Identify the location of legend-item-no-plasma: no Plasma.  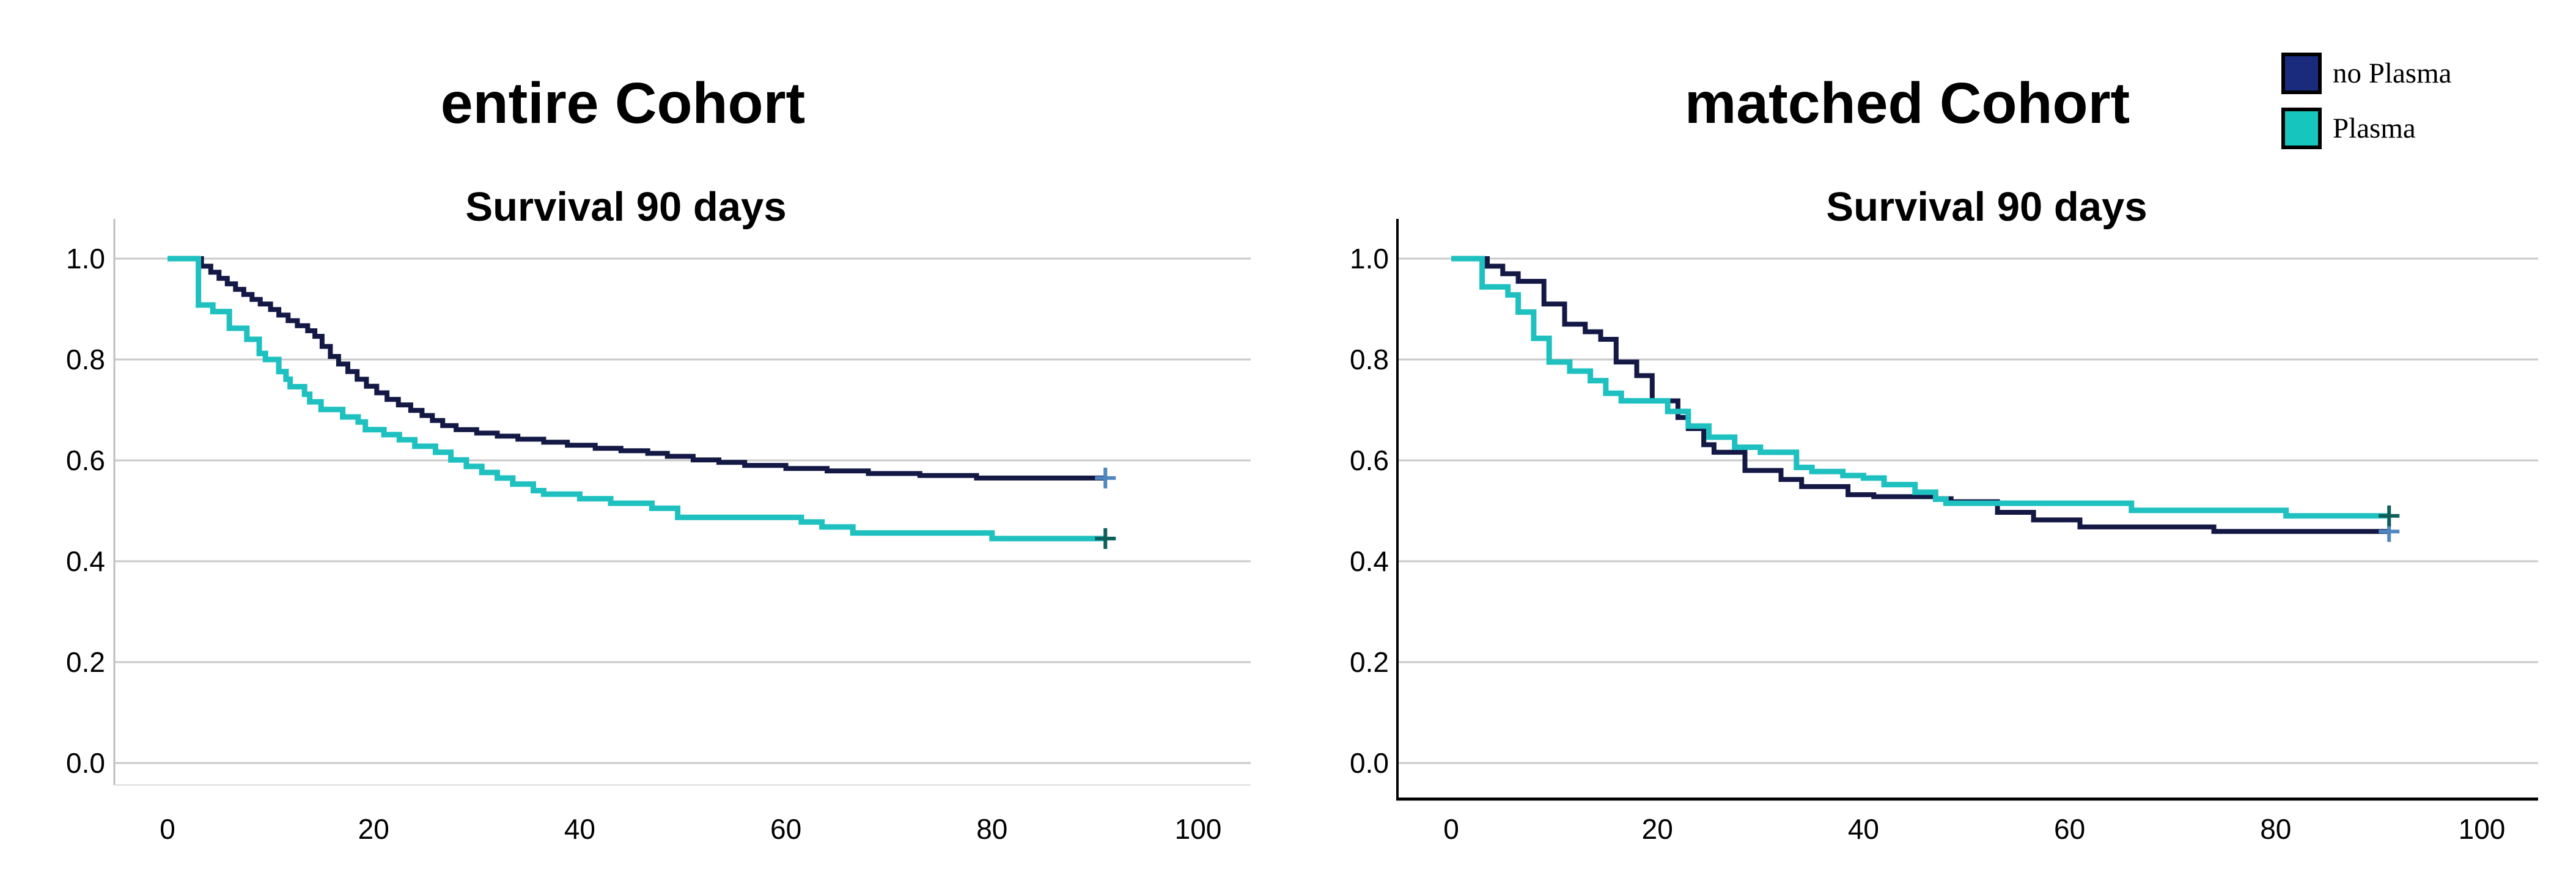
(2366, 73).